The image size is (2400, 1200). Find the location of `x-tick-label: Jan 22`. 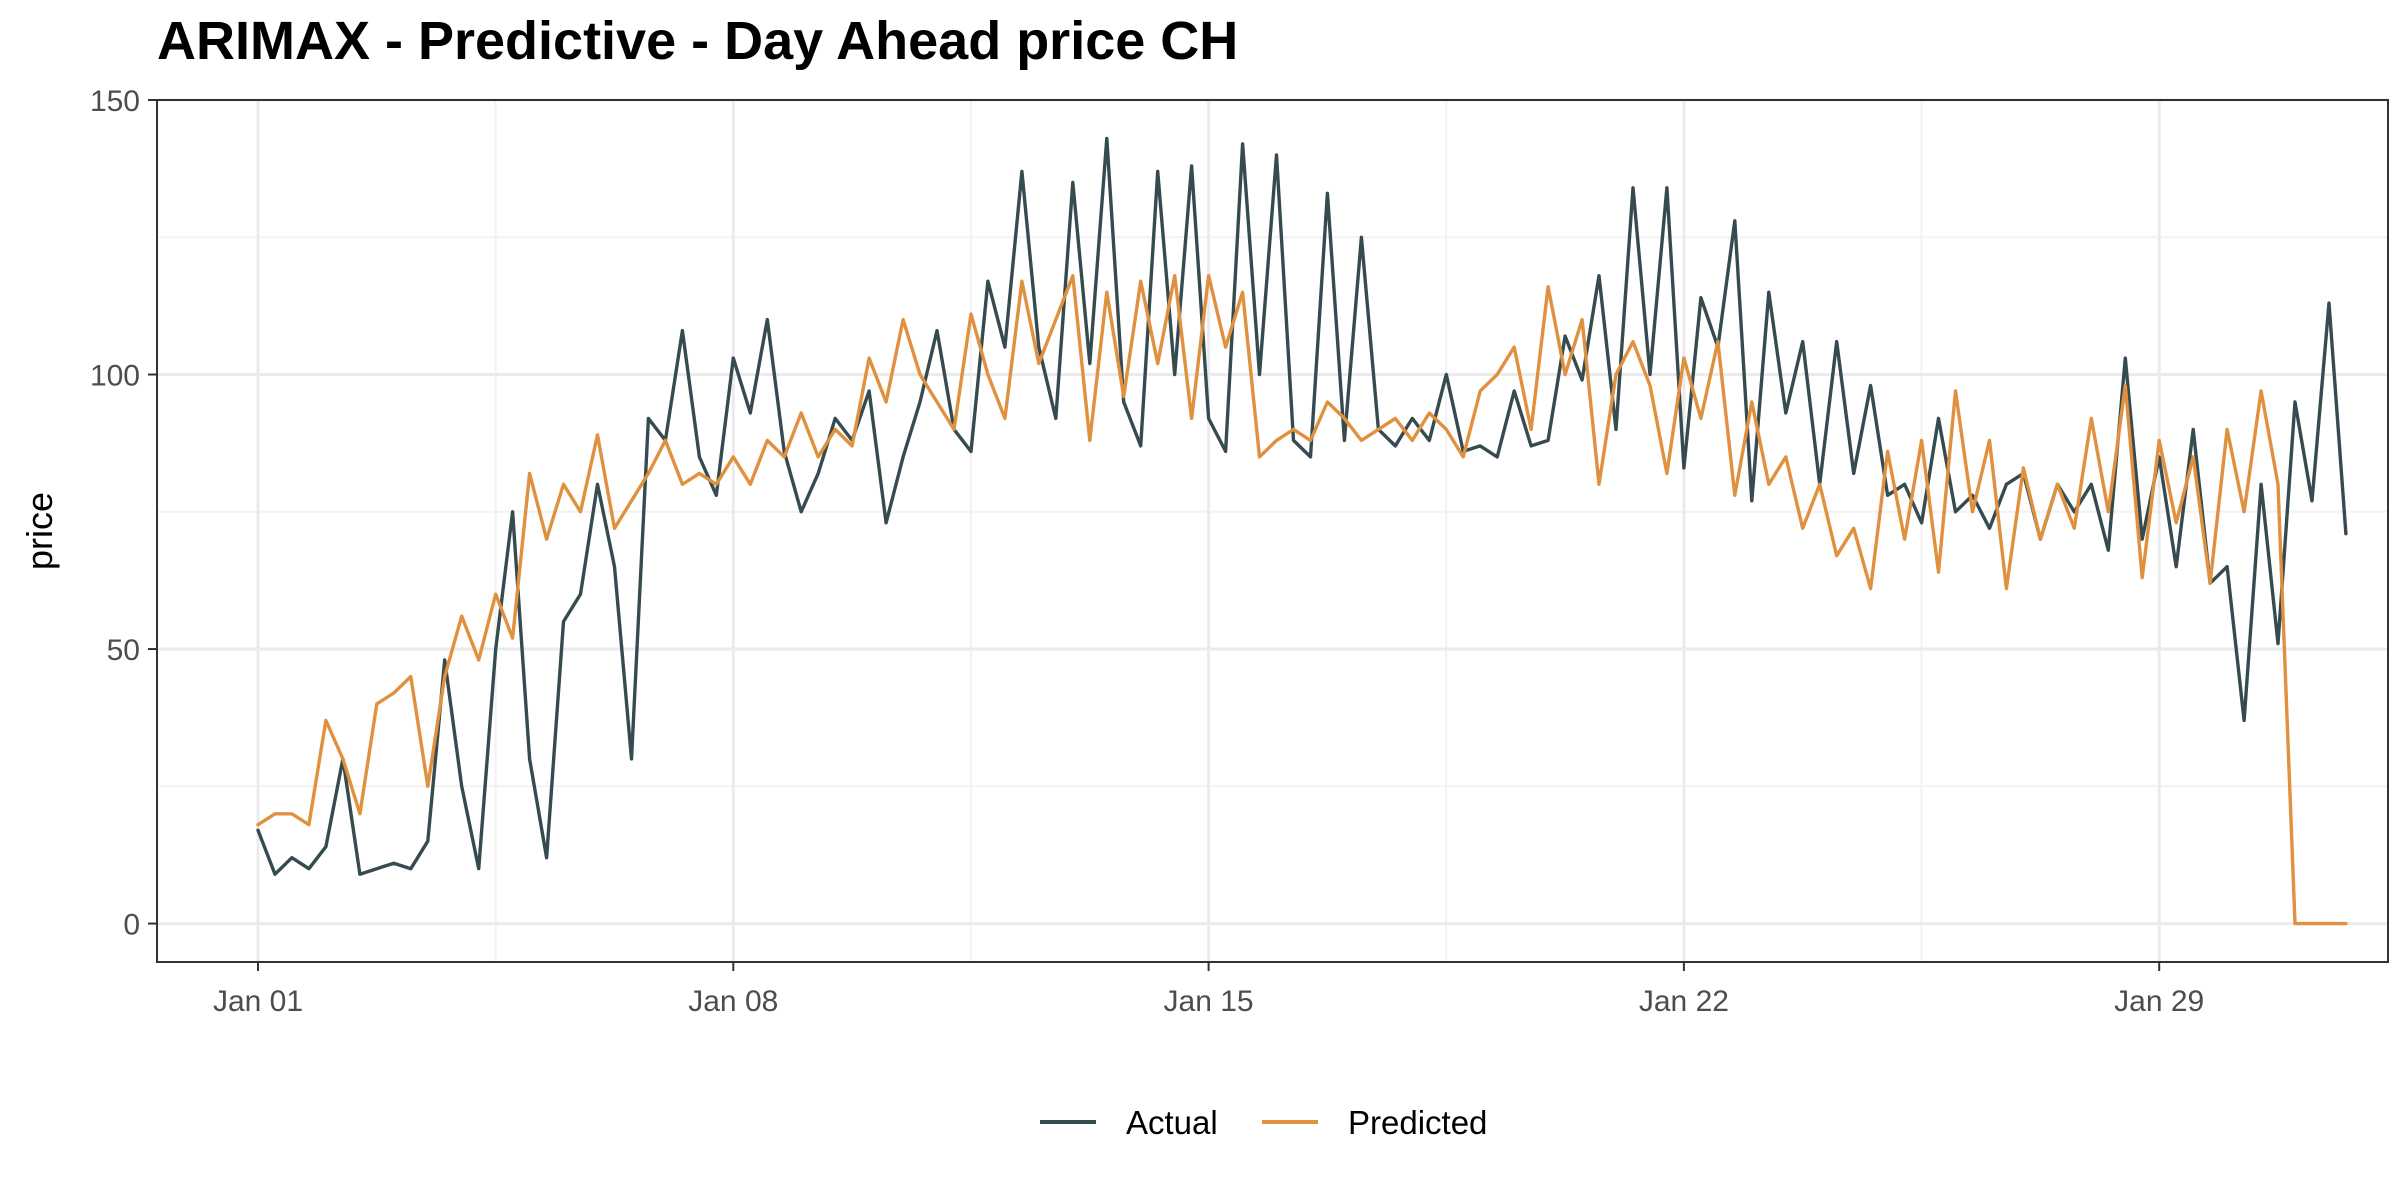

x-tick-label: Jan 22 is located at coordinates (1684, 1001).